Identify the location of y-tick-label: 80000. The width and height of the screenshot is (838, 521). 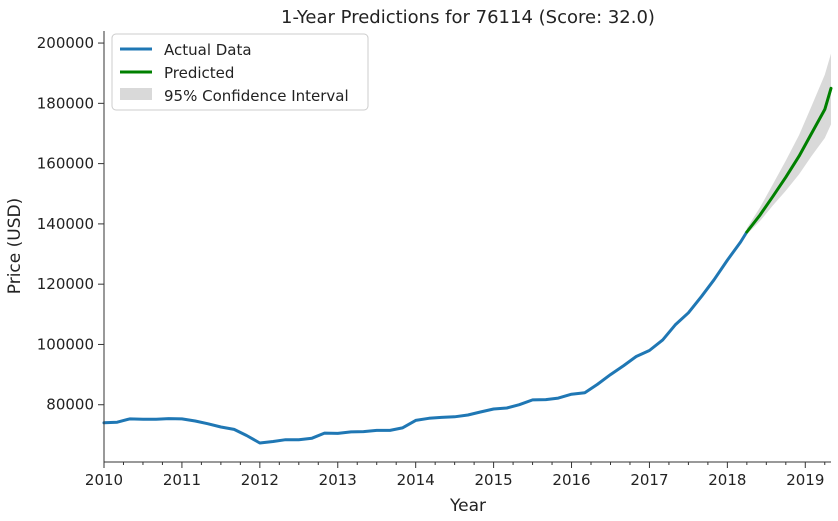
(70, 405).